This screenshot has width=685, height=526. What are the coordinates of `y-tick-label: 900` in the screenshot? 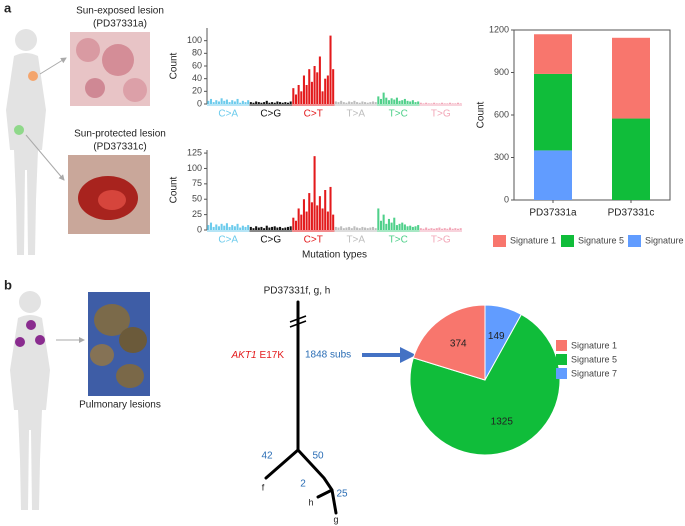 It's located at (501, 72).